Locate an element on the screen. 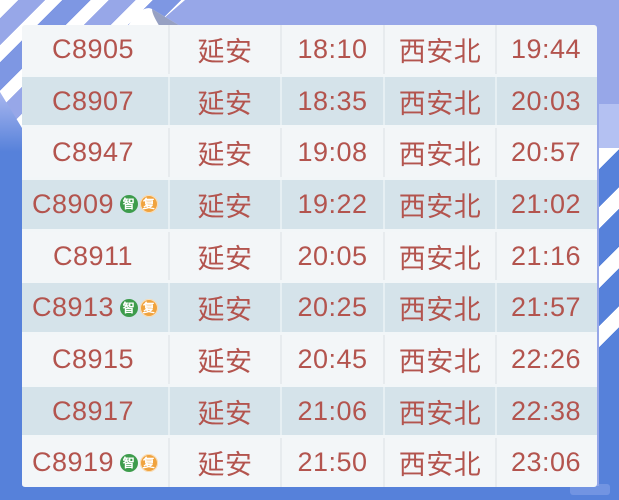 The height and width of the screenshot is (500, 619). arrive-time-cell: 22:38 is located at coordinates (546, 411).